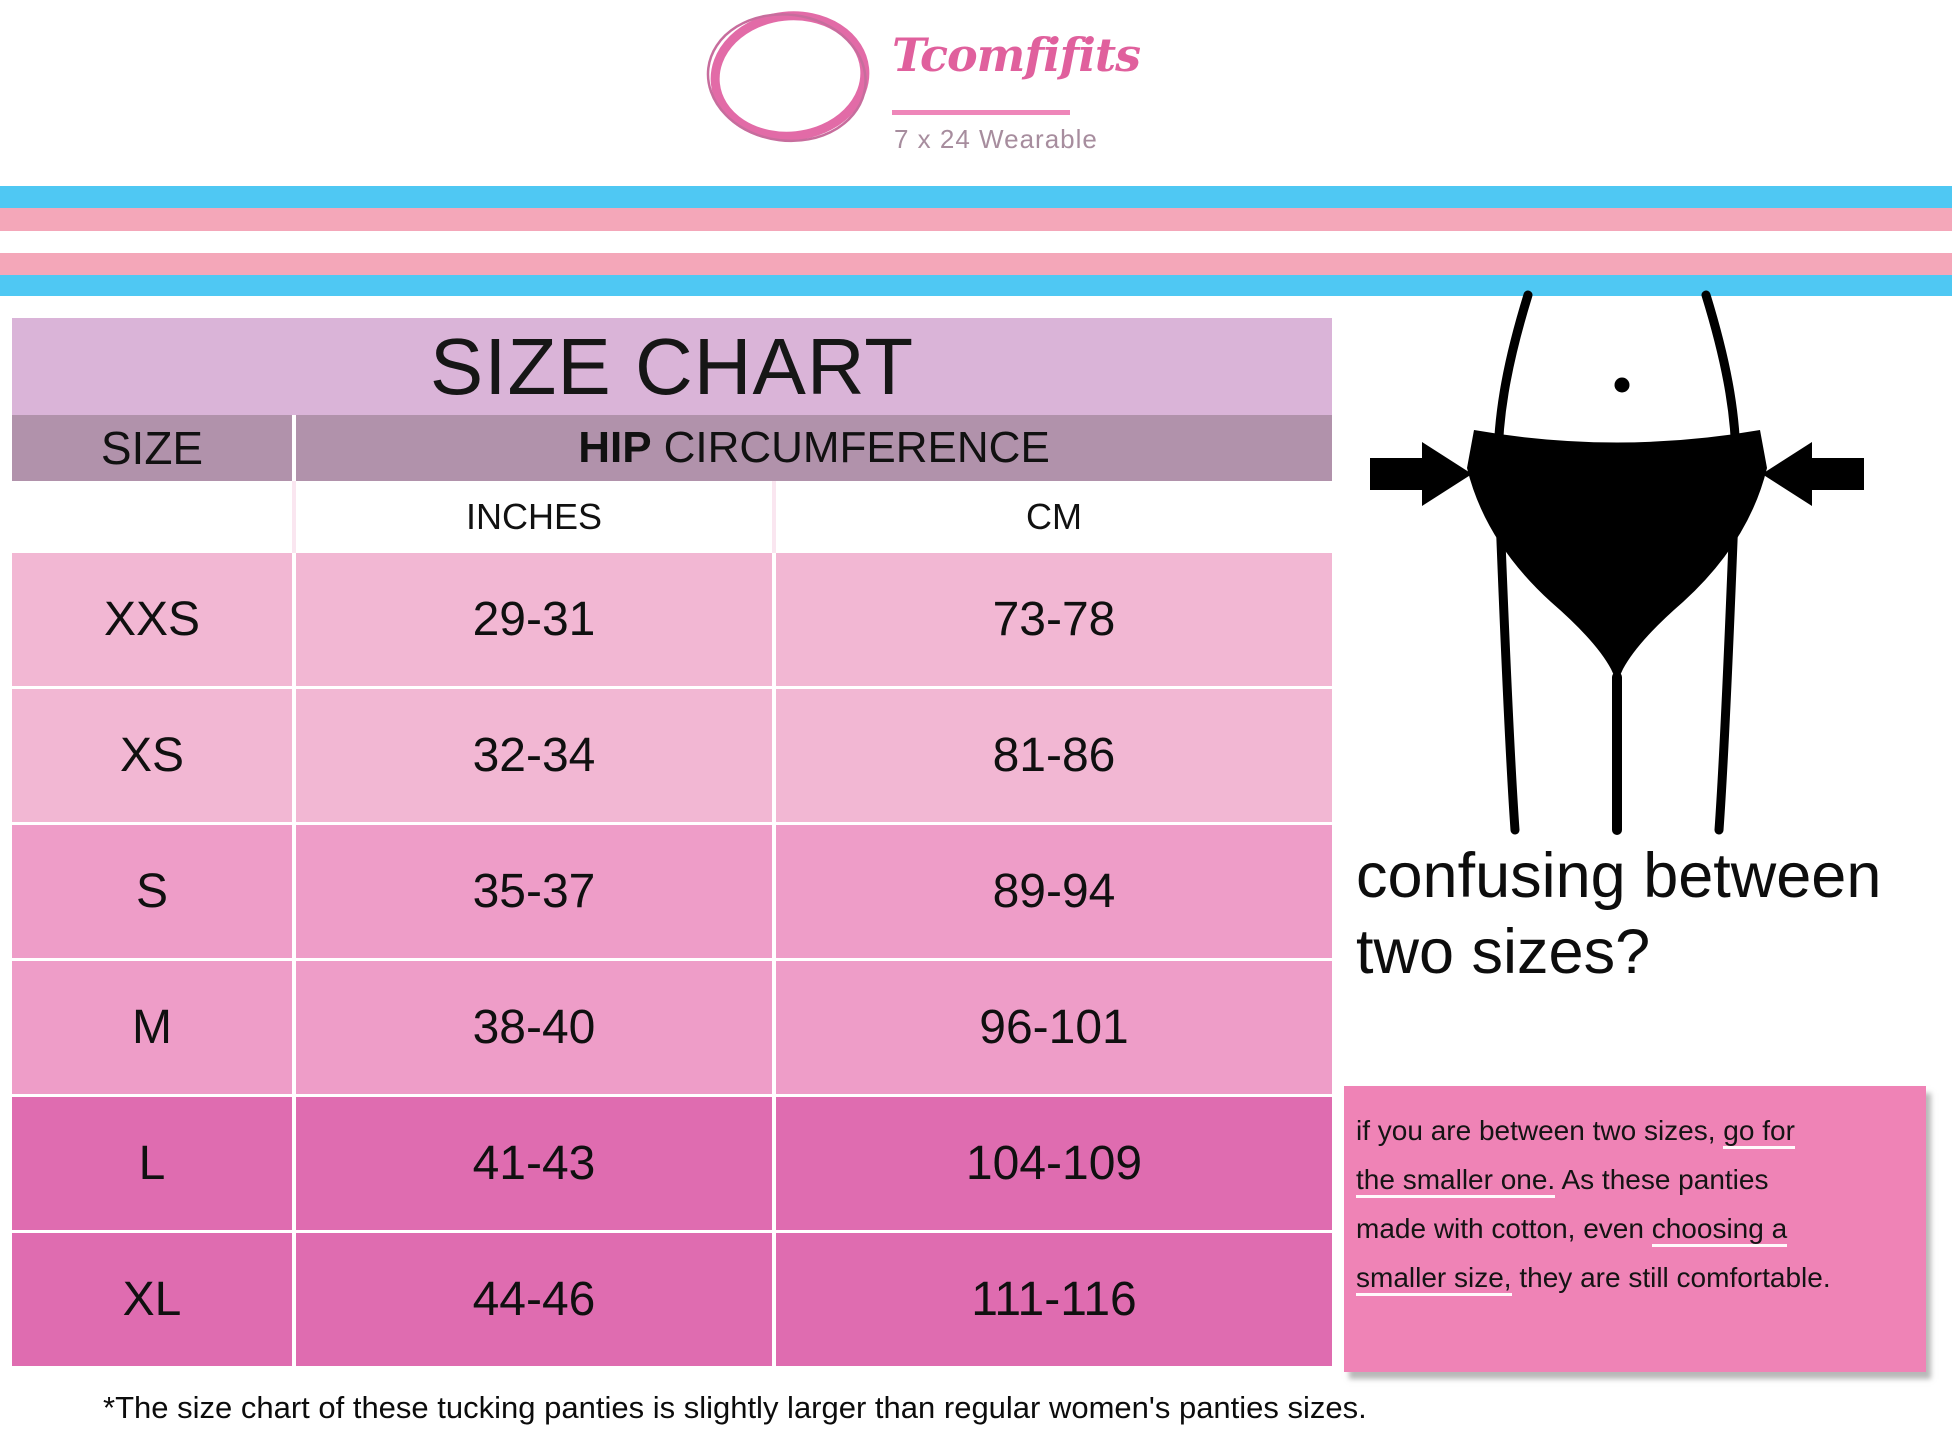 Image resolution: width=1952 pixels, height=1439 pixels. What do you see at coordinates (1671, 1277) in the screenshot?
I see `fit-tip-plain-text: they are still comfortable.` at bounding box center [1671, 1277].